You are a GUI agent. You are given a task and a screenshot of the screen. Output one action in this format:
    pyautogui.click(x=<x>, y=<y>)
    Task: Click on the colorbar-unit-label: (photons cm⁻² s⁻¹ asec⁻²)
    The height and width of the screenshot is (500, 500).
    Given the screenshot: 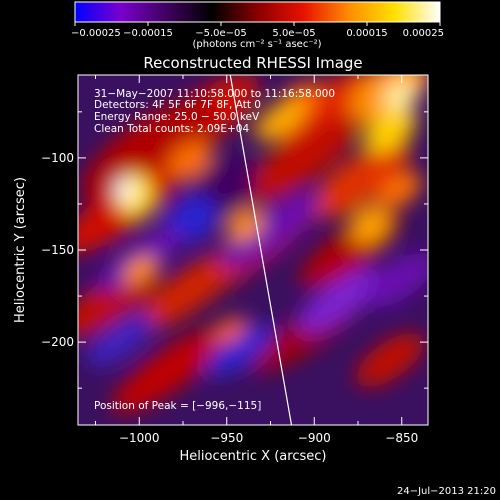 What is the action you would take?
    pyautogui.click(x=256, y=44)
    